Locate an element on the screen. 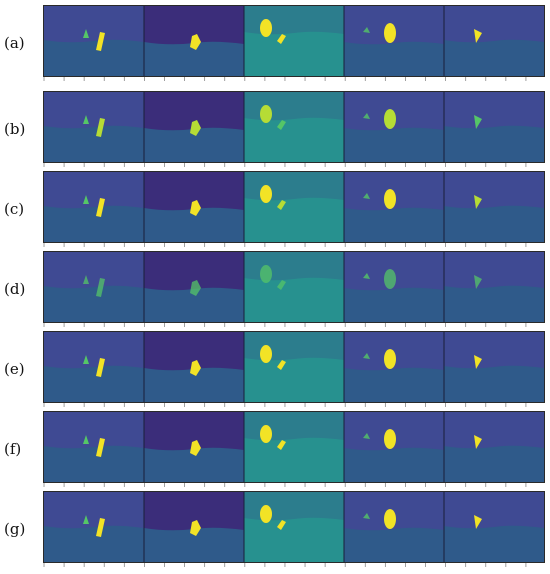 The height and width of the screenshot is (574, 550). row-label: (e) is located at coordinates (14, 369).